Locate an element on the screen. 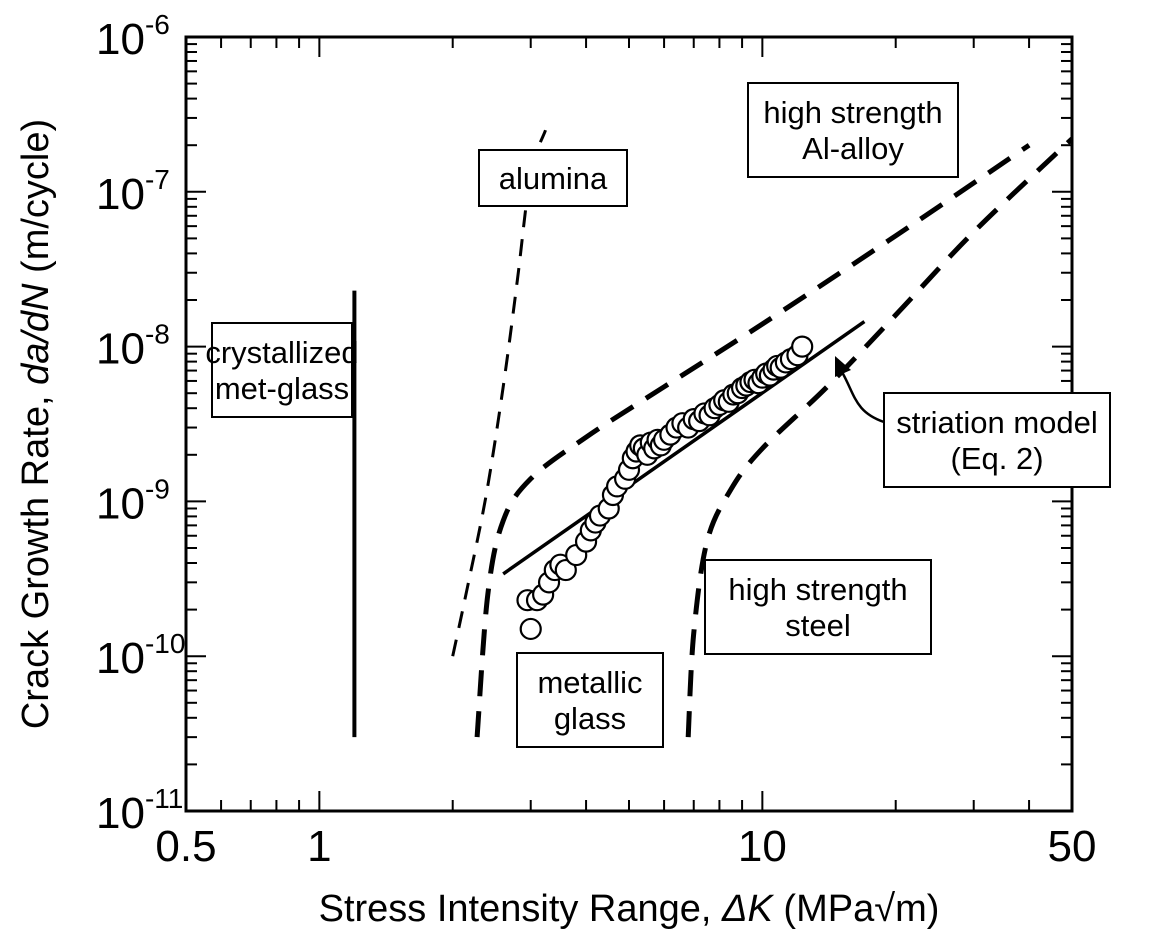 This screenshot has height=936, width=1153. striation-label: striation model(Eq. 2) is located at coordinates (997, 440).